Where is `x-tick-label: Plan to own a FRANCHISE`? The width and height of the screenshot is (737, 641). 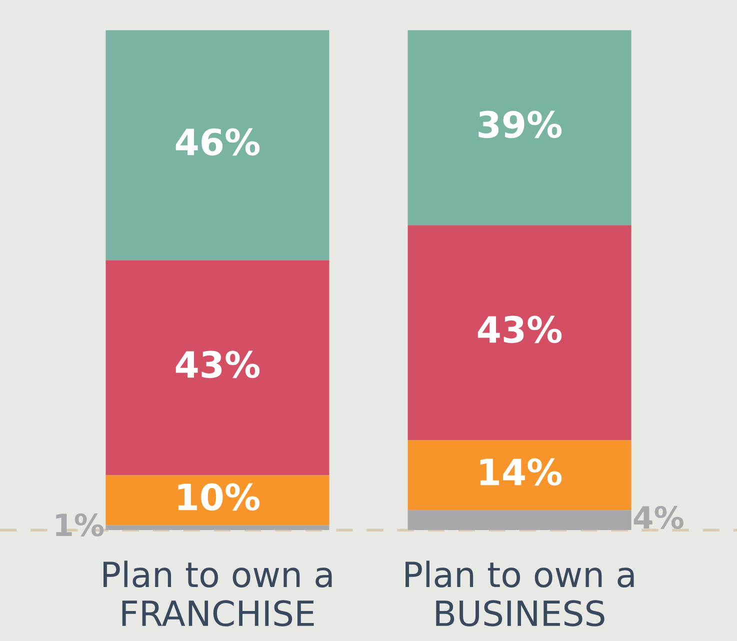 x-tick-label: Plan to own a FRANCHISE is located at coordinates (218, 593).